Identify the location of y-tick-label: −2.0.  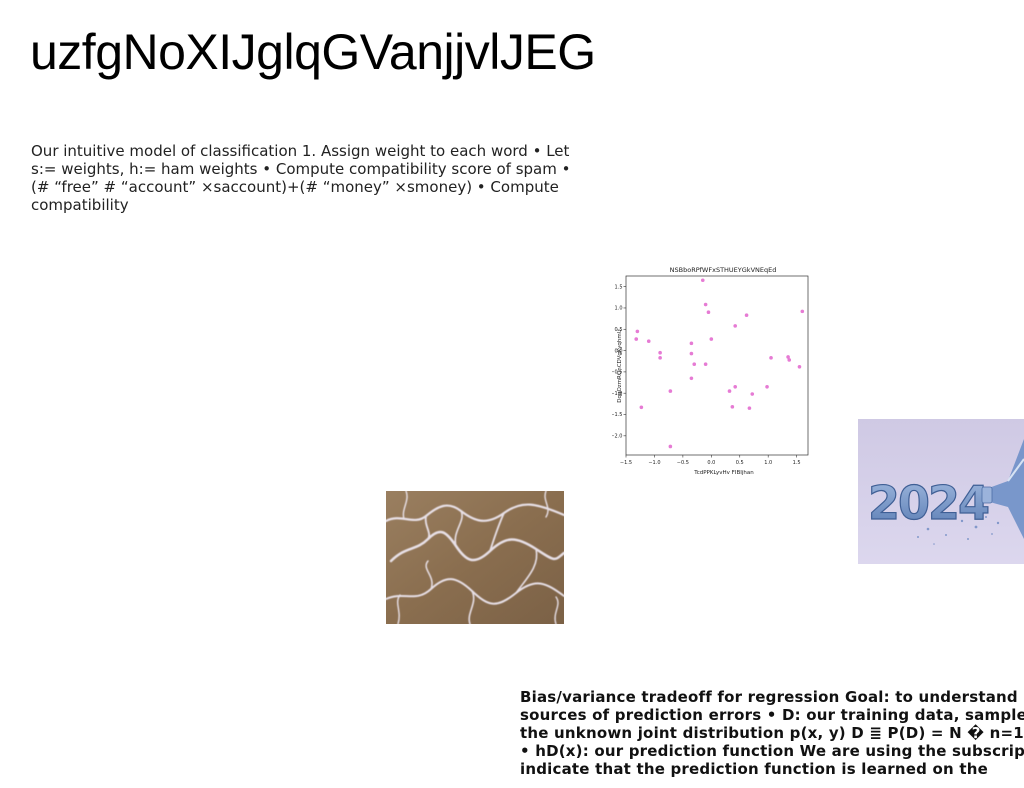
(617, 437).